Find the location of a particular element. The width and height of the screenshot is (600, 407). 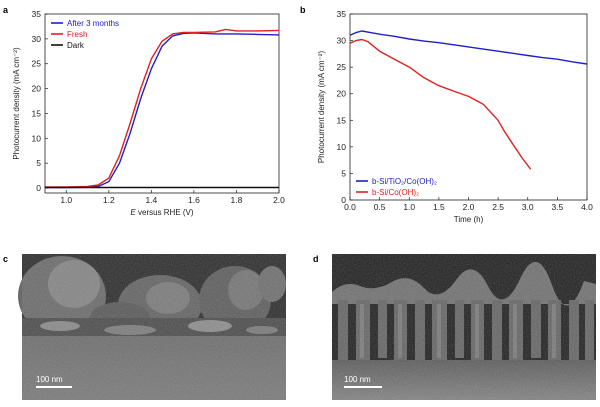

a-y-tick-label: 15 is located at coordinates (37, 113).